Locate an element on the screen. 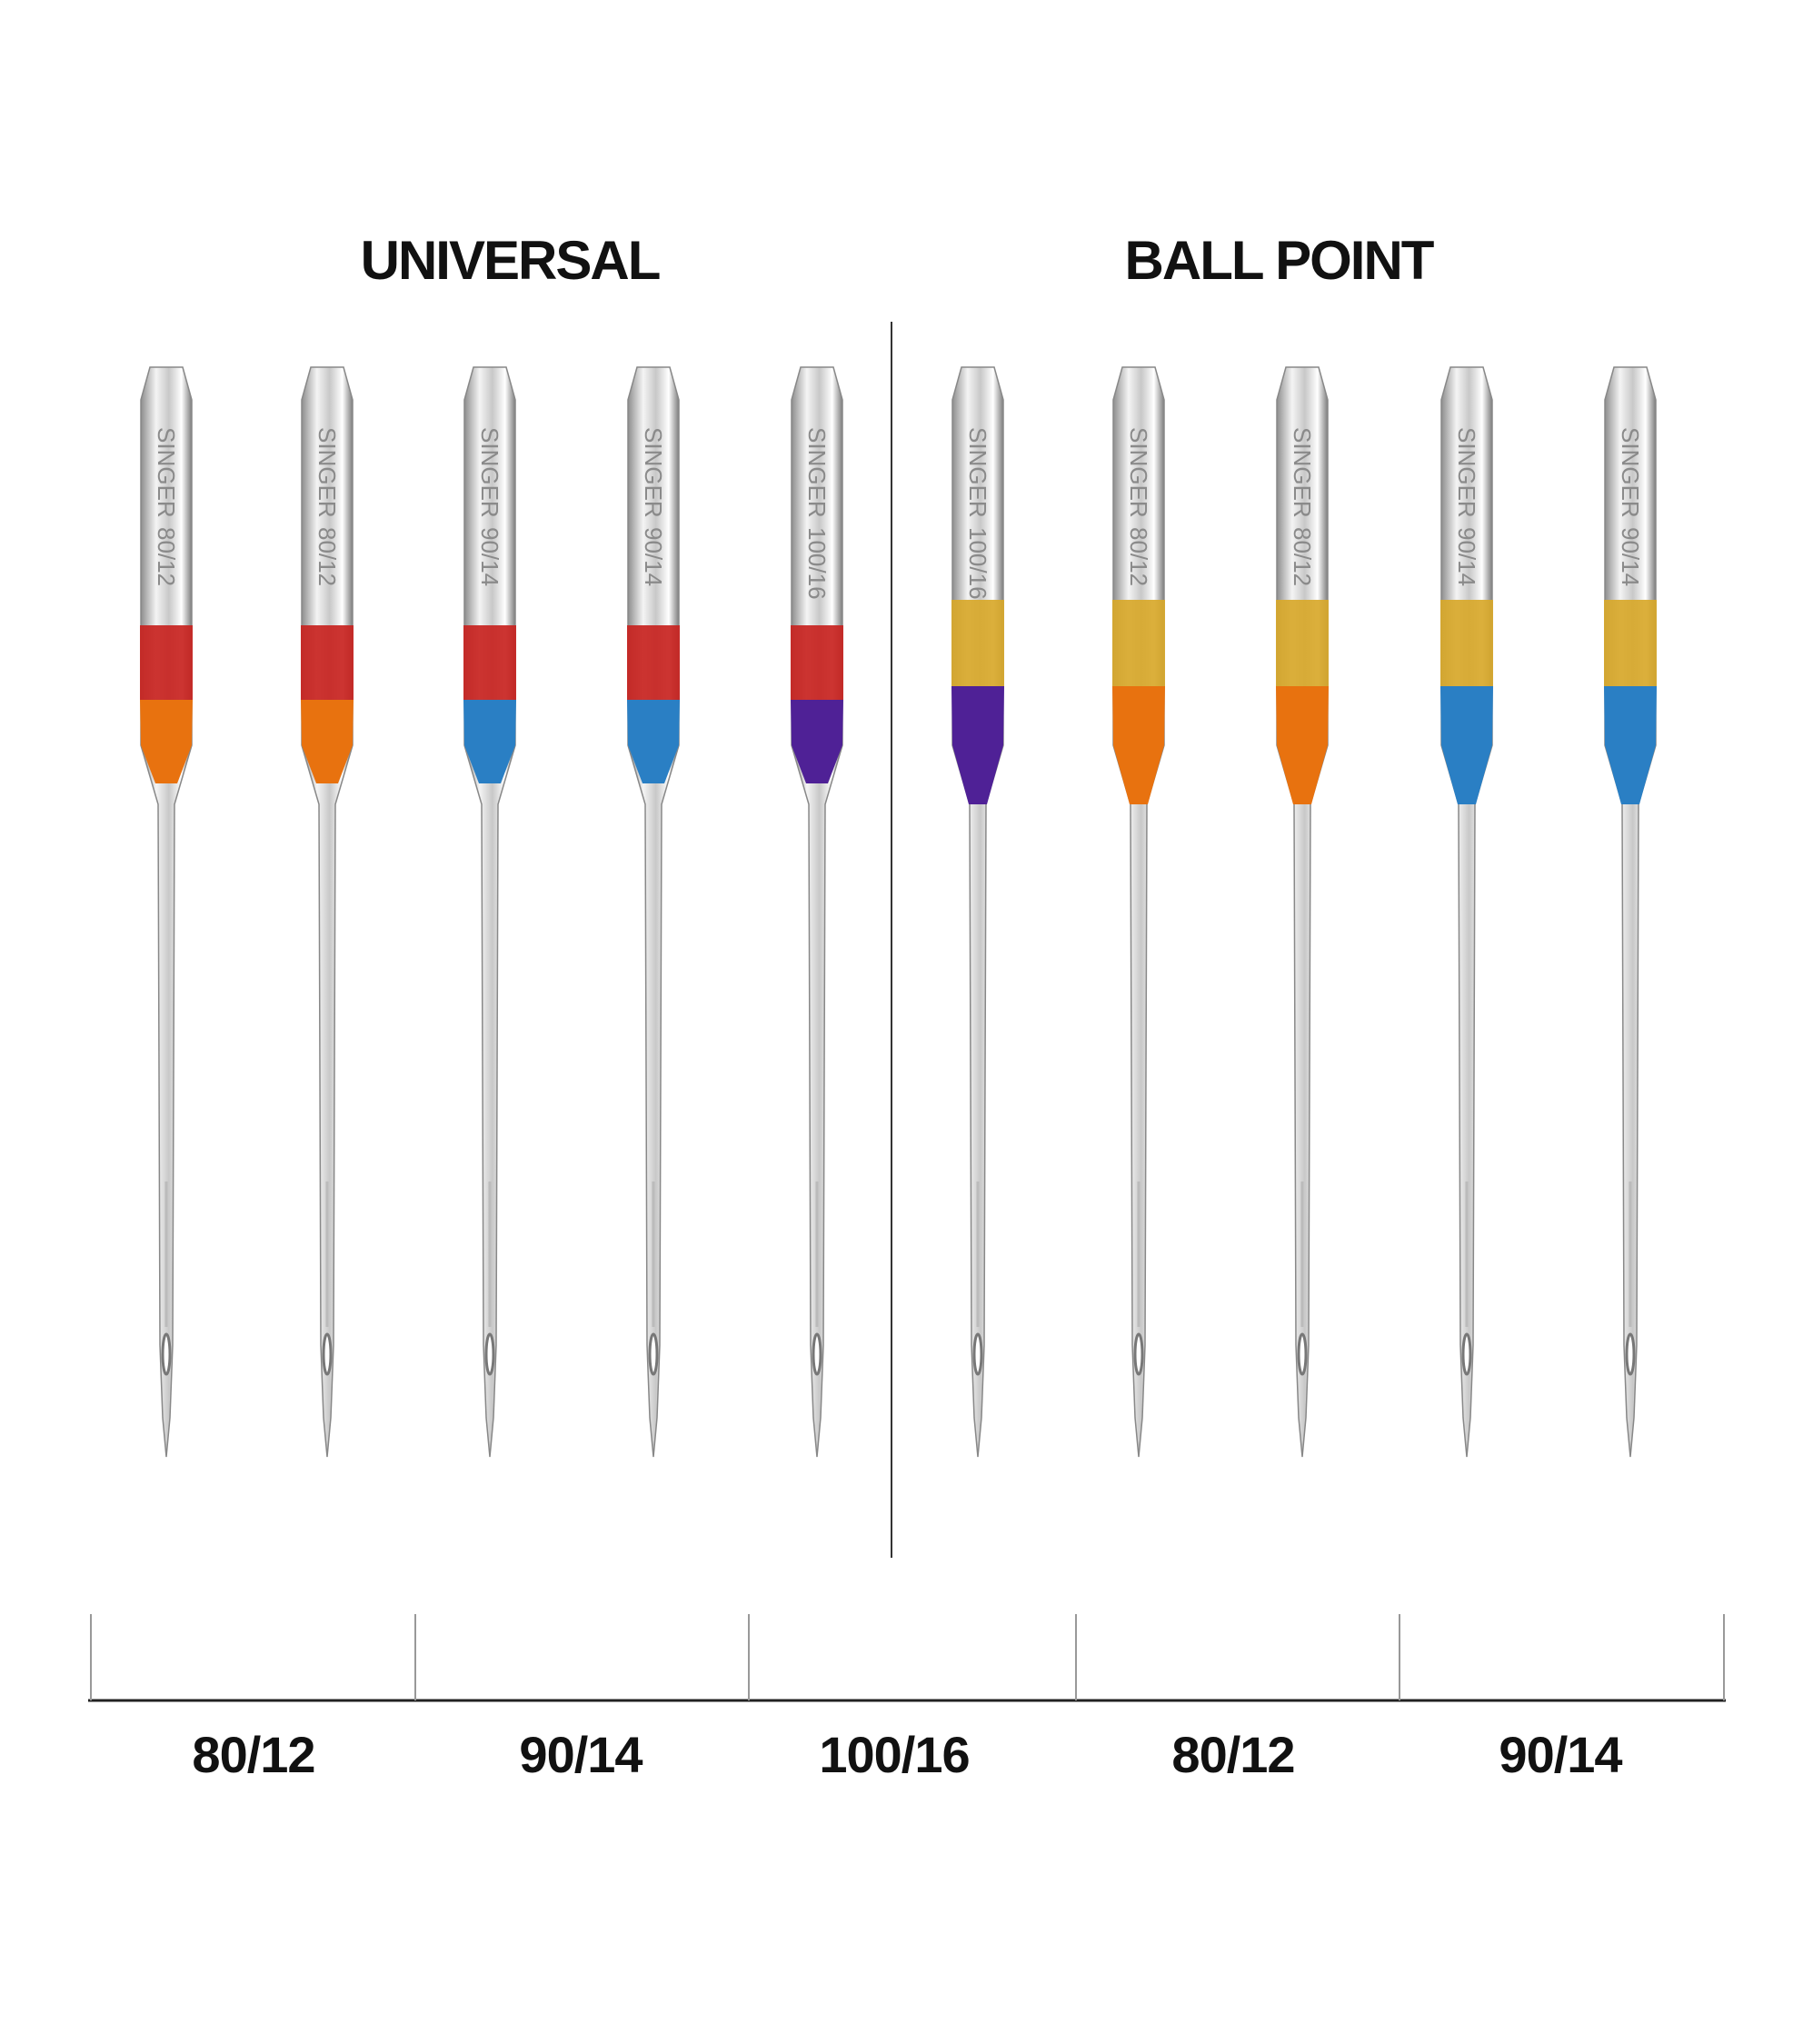 The image size is (1803, 2044). size-axis: 80/12 90/14 100/16 80/12 90/14 is located at coordinates (907, 1699).